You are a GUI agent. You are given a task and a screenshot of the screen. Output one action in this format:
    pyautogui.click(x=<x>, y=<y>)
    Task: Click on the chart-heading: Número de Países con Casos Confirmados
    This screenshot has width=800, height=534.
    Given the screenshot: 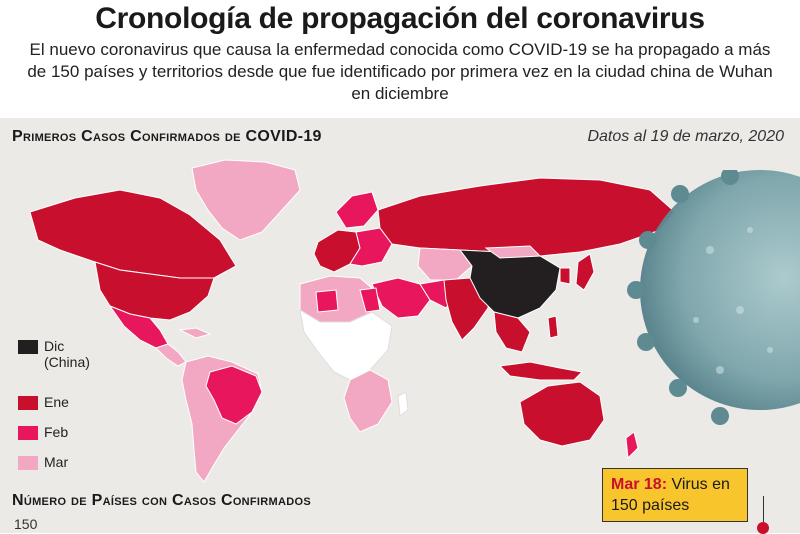 What is the action you would take?
    pyautogui.click(x=161, y=500)
    